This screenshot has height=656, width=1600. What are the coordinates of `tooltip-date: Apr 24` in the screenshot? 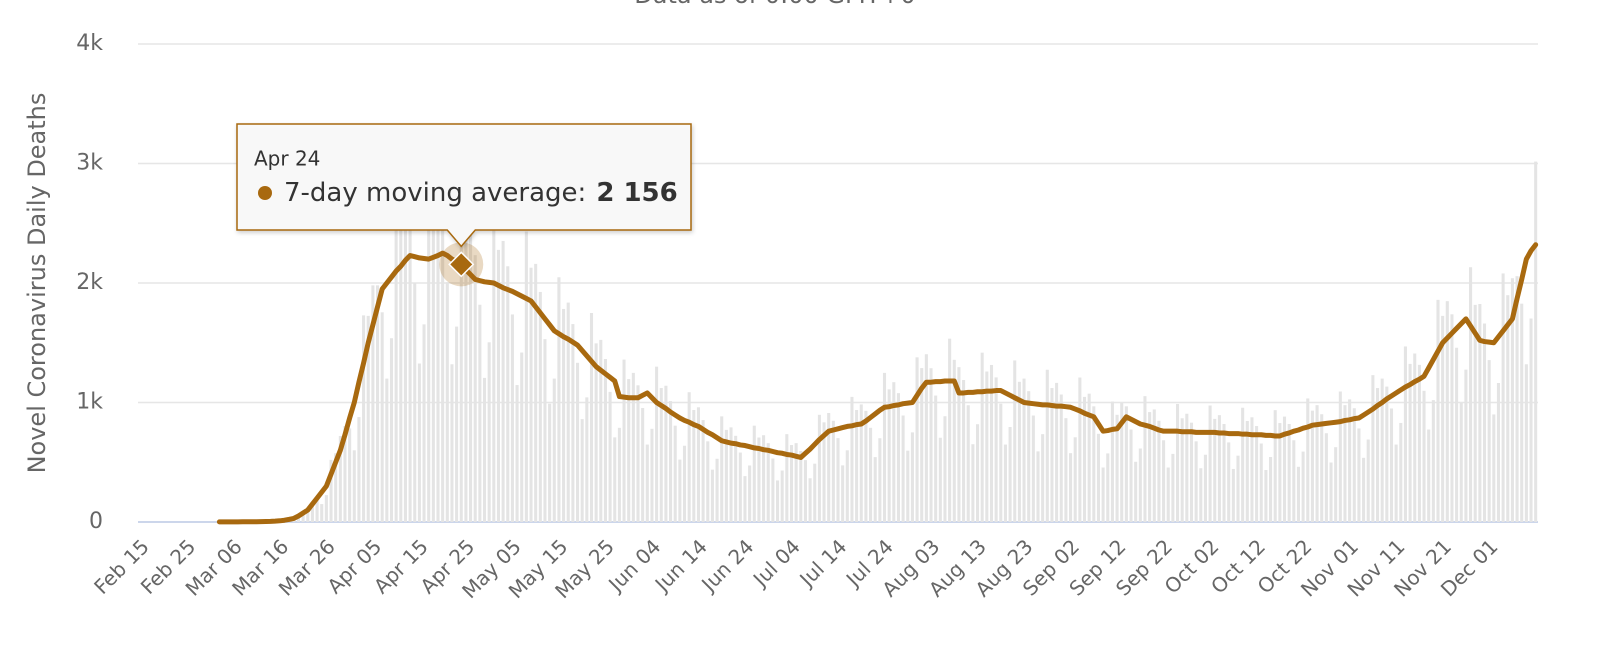 It's located at (287, 159).